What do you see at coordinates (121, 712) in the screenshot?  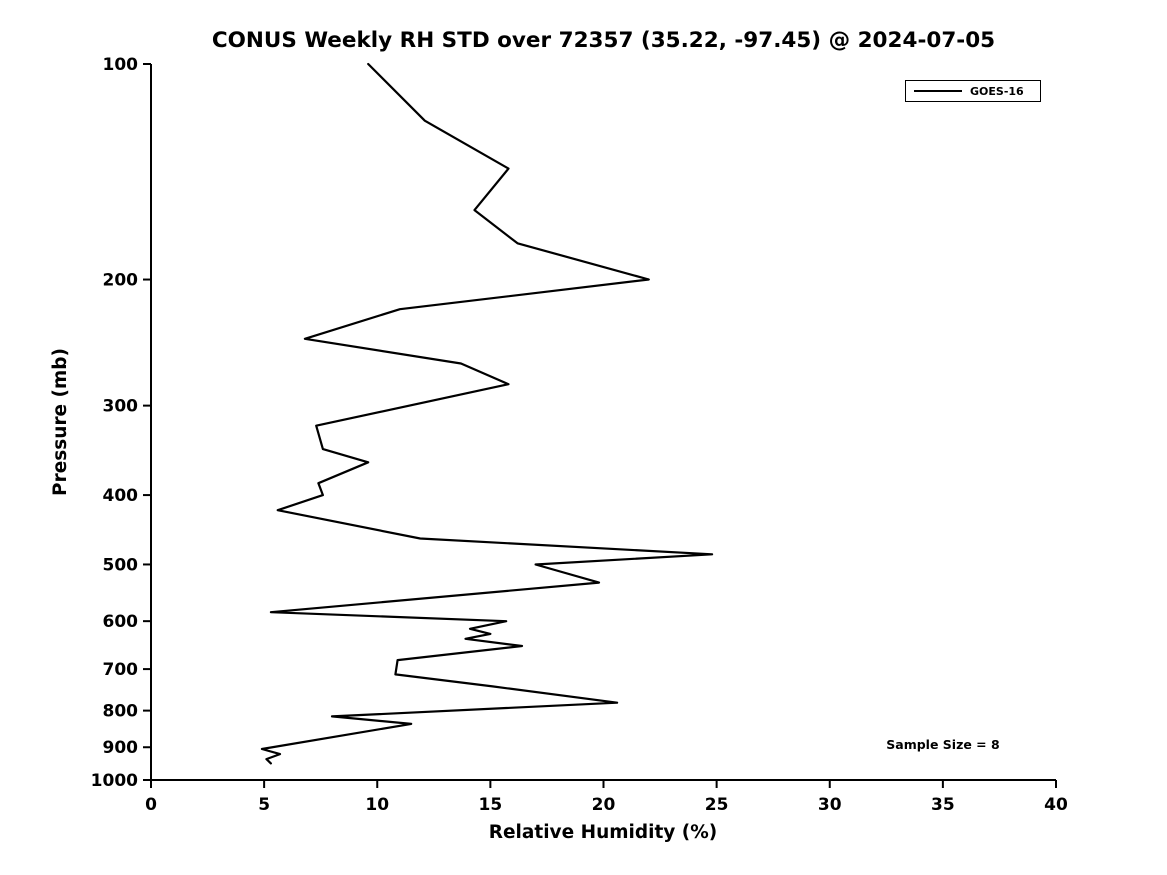 I see `y-tick-label: 800` at bounding box center [121, 712].